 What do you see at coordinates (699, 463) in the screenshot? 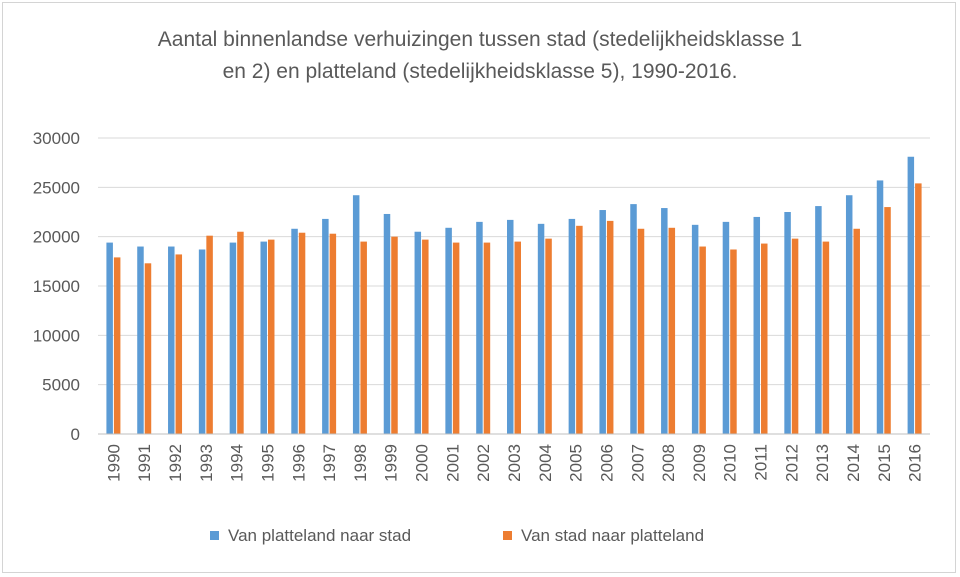
I see `x-tick-label: 2009` at bounding box center [699, 463].